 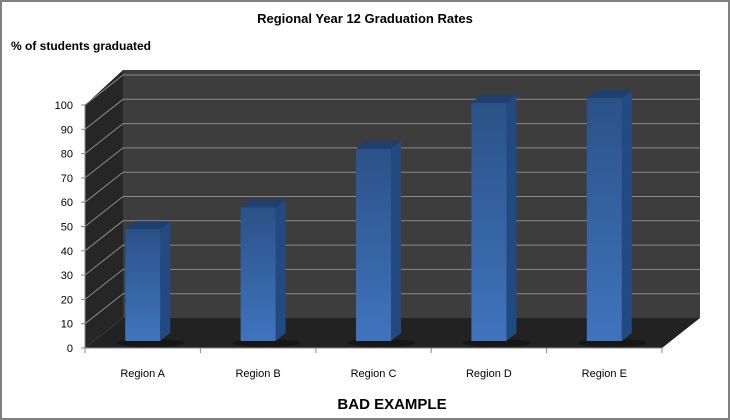 I want to click on y-axis-label: % of students graduated, so click(x=81, y=46).